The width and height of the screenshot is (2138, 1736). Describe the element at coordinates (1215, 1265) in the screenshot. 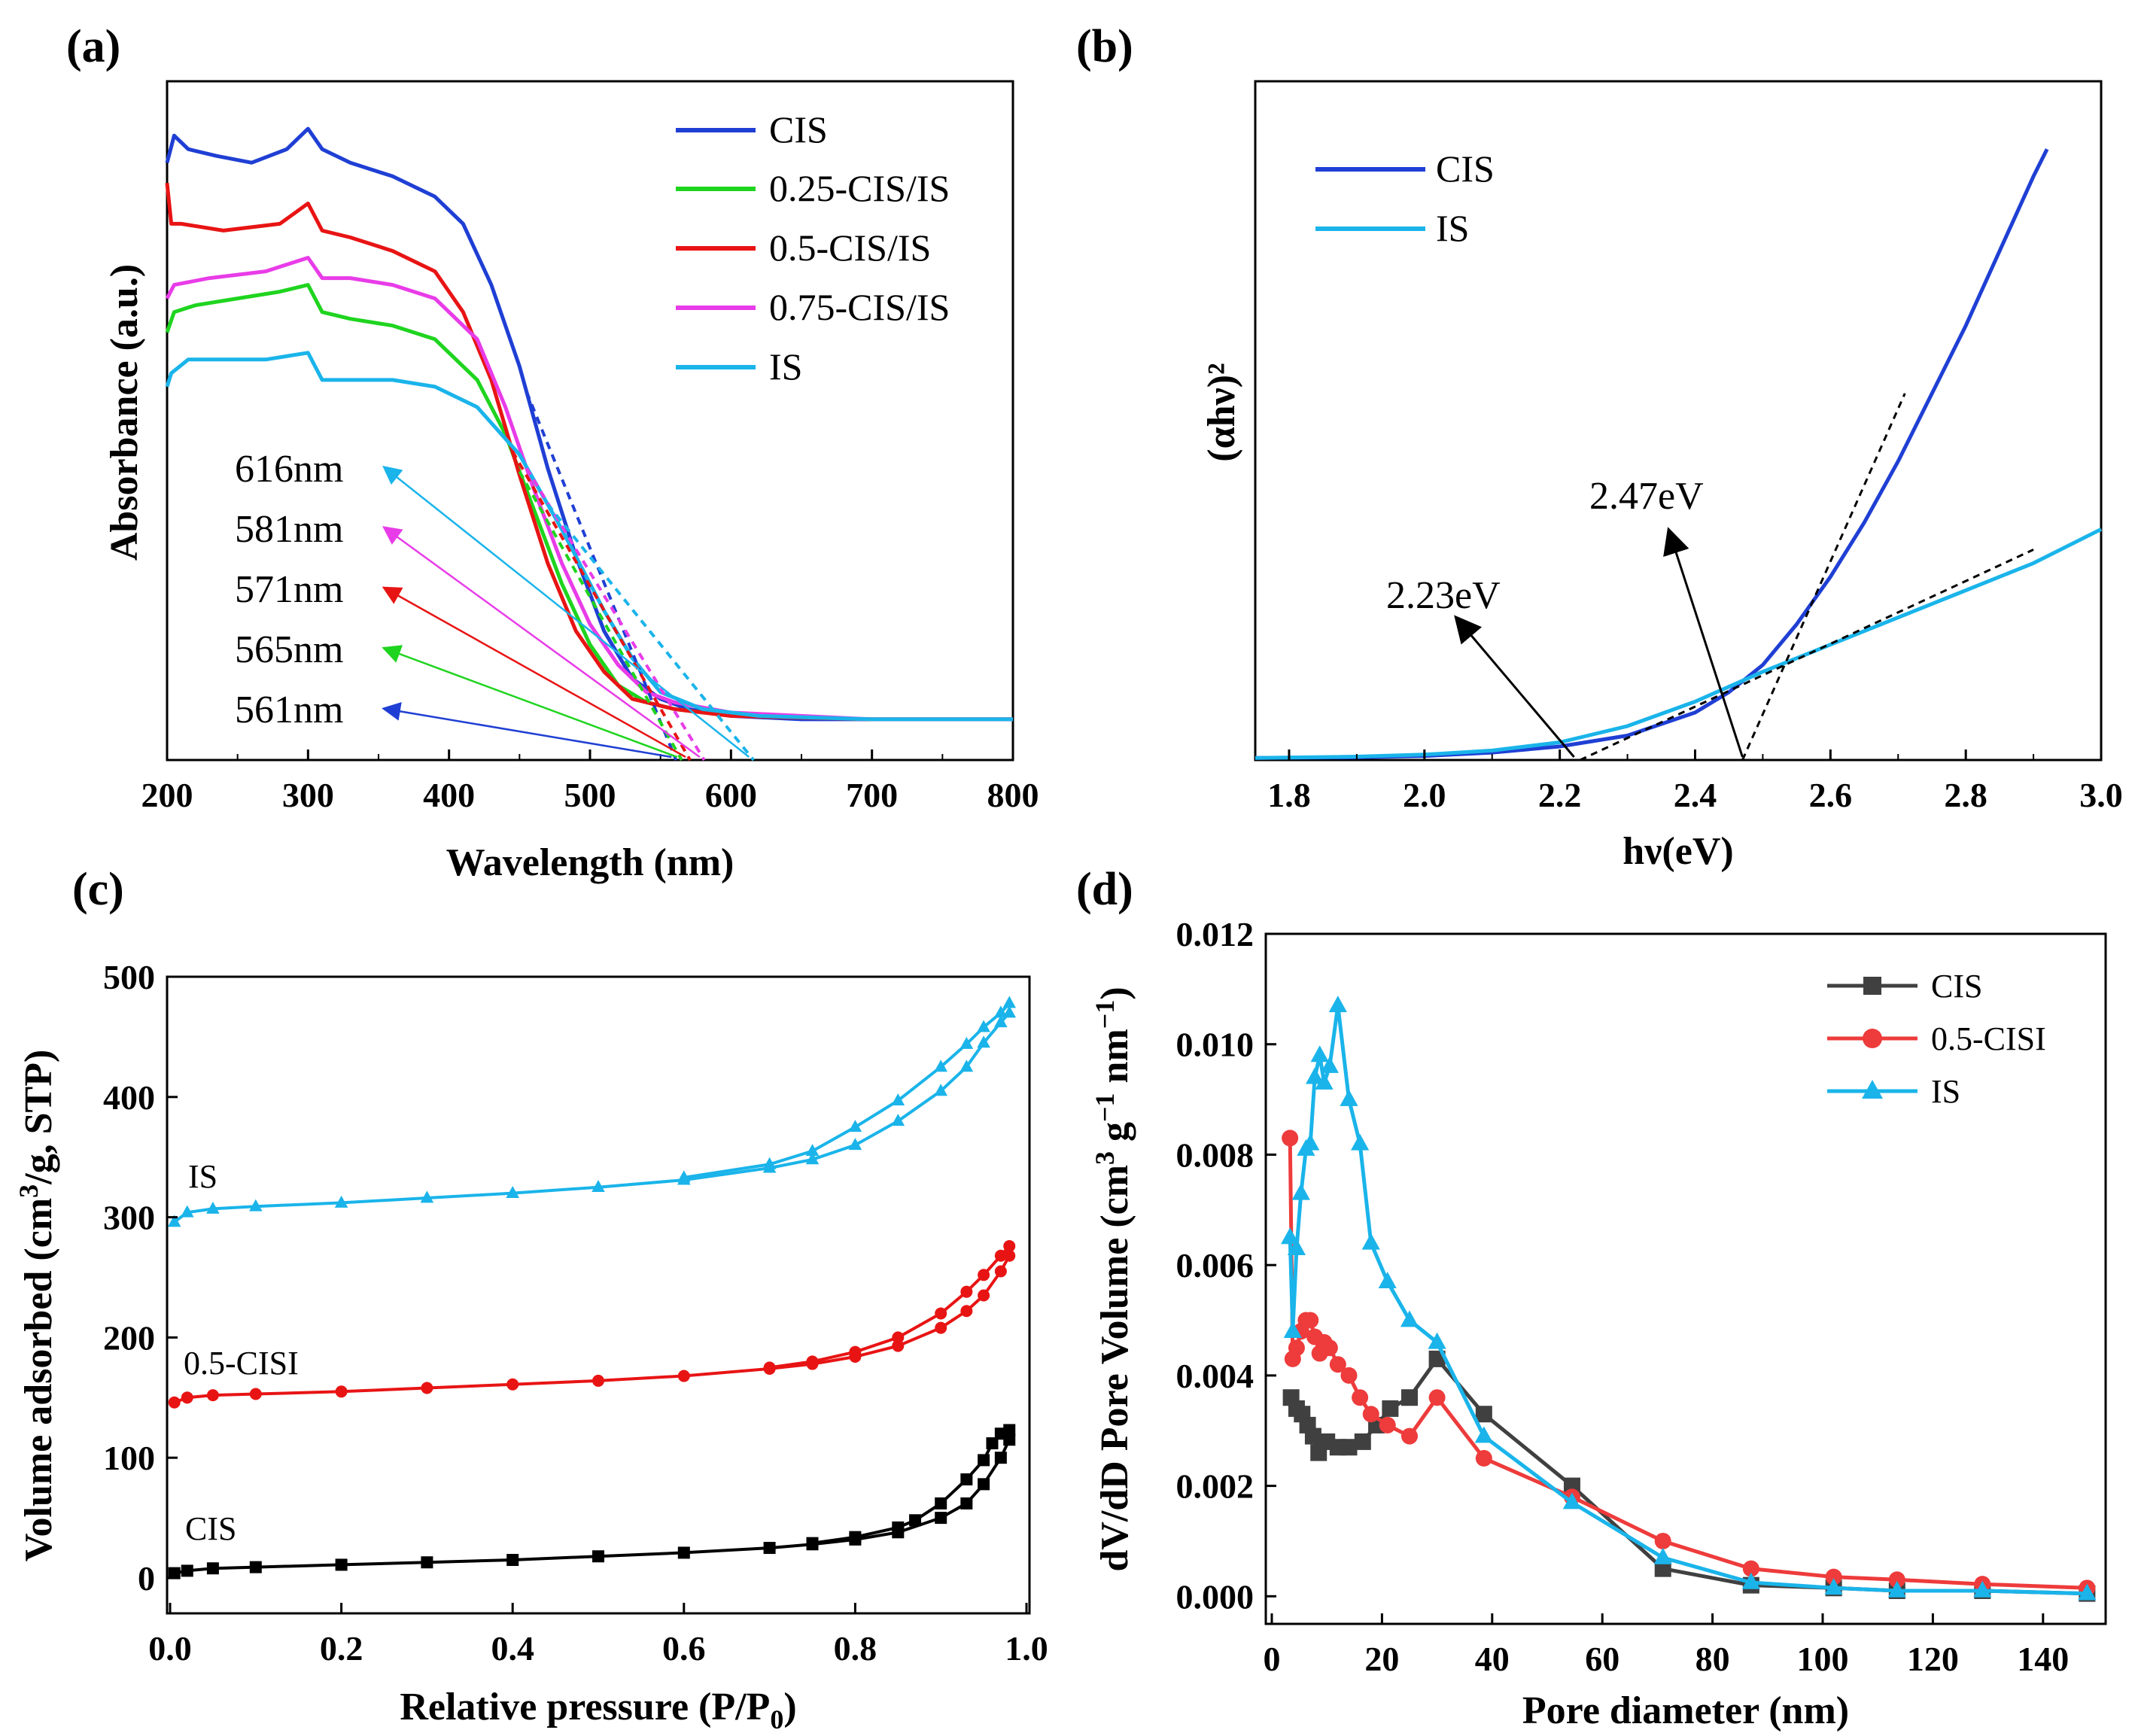

I see `ytick-label-d-0.006: 0.006` at that location.